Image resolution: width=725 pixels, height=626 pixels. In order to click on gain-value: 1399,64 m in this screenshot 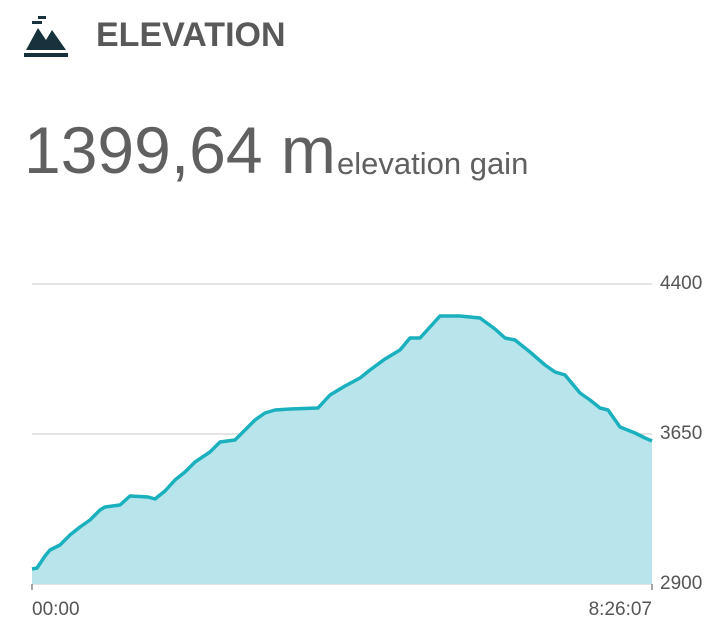, I will do `click(180, 150)`.